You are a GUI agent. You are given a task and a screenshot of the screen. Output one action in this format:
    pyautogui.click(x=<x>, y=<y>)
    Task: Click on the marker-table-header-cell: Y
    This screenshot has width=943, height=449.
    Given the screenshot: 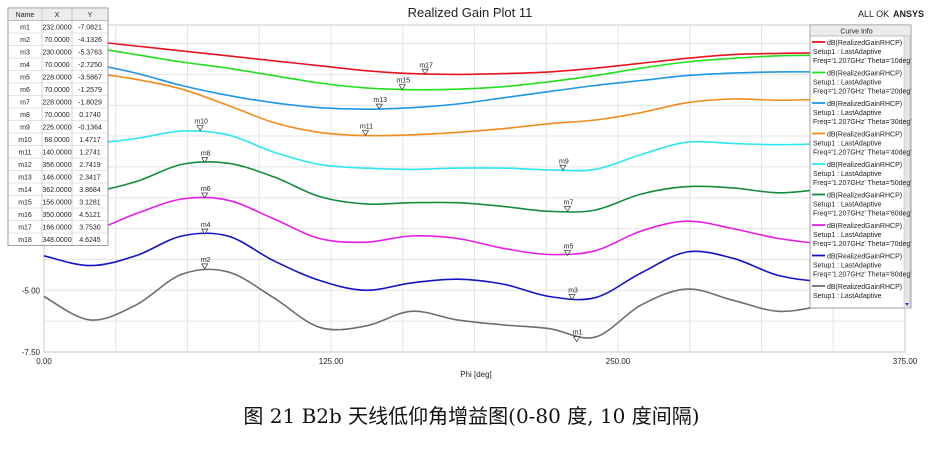 What is the action you would take?
    pyautogui.click(x=90, y=15)
    